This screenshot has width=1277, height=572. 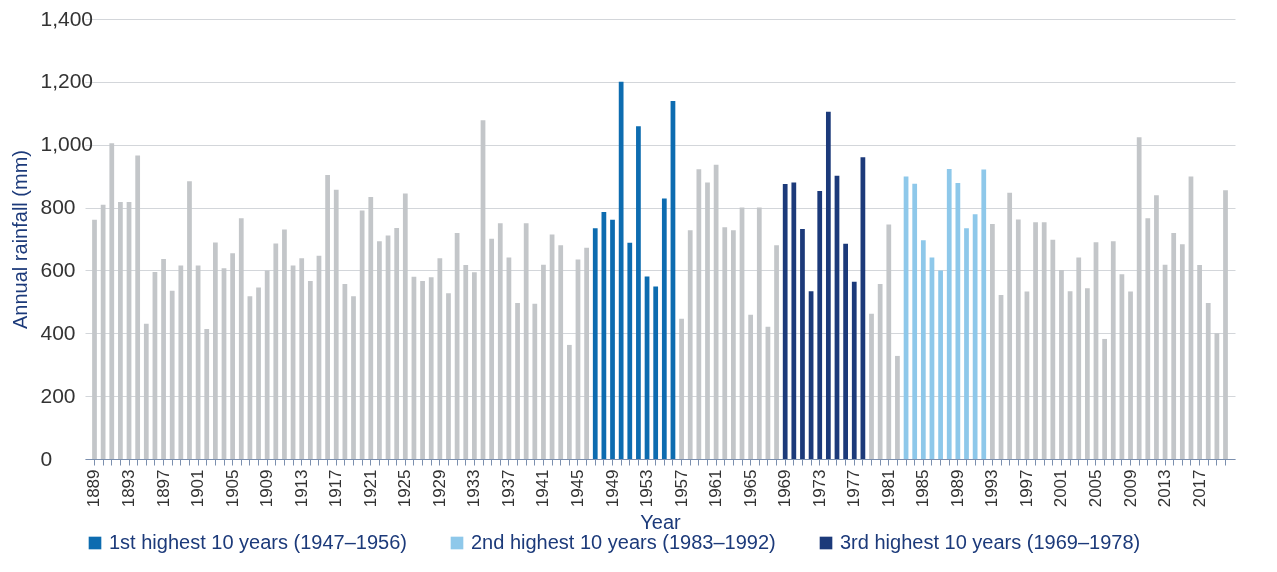 What do you see at coordinates (1165, 488) in the screenshot?
I see `x-tick-label: 2013` at bounding box center [1165, 488].